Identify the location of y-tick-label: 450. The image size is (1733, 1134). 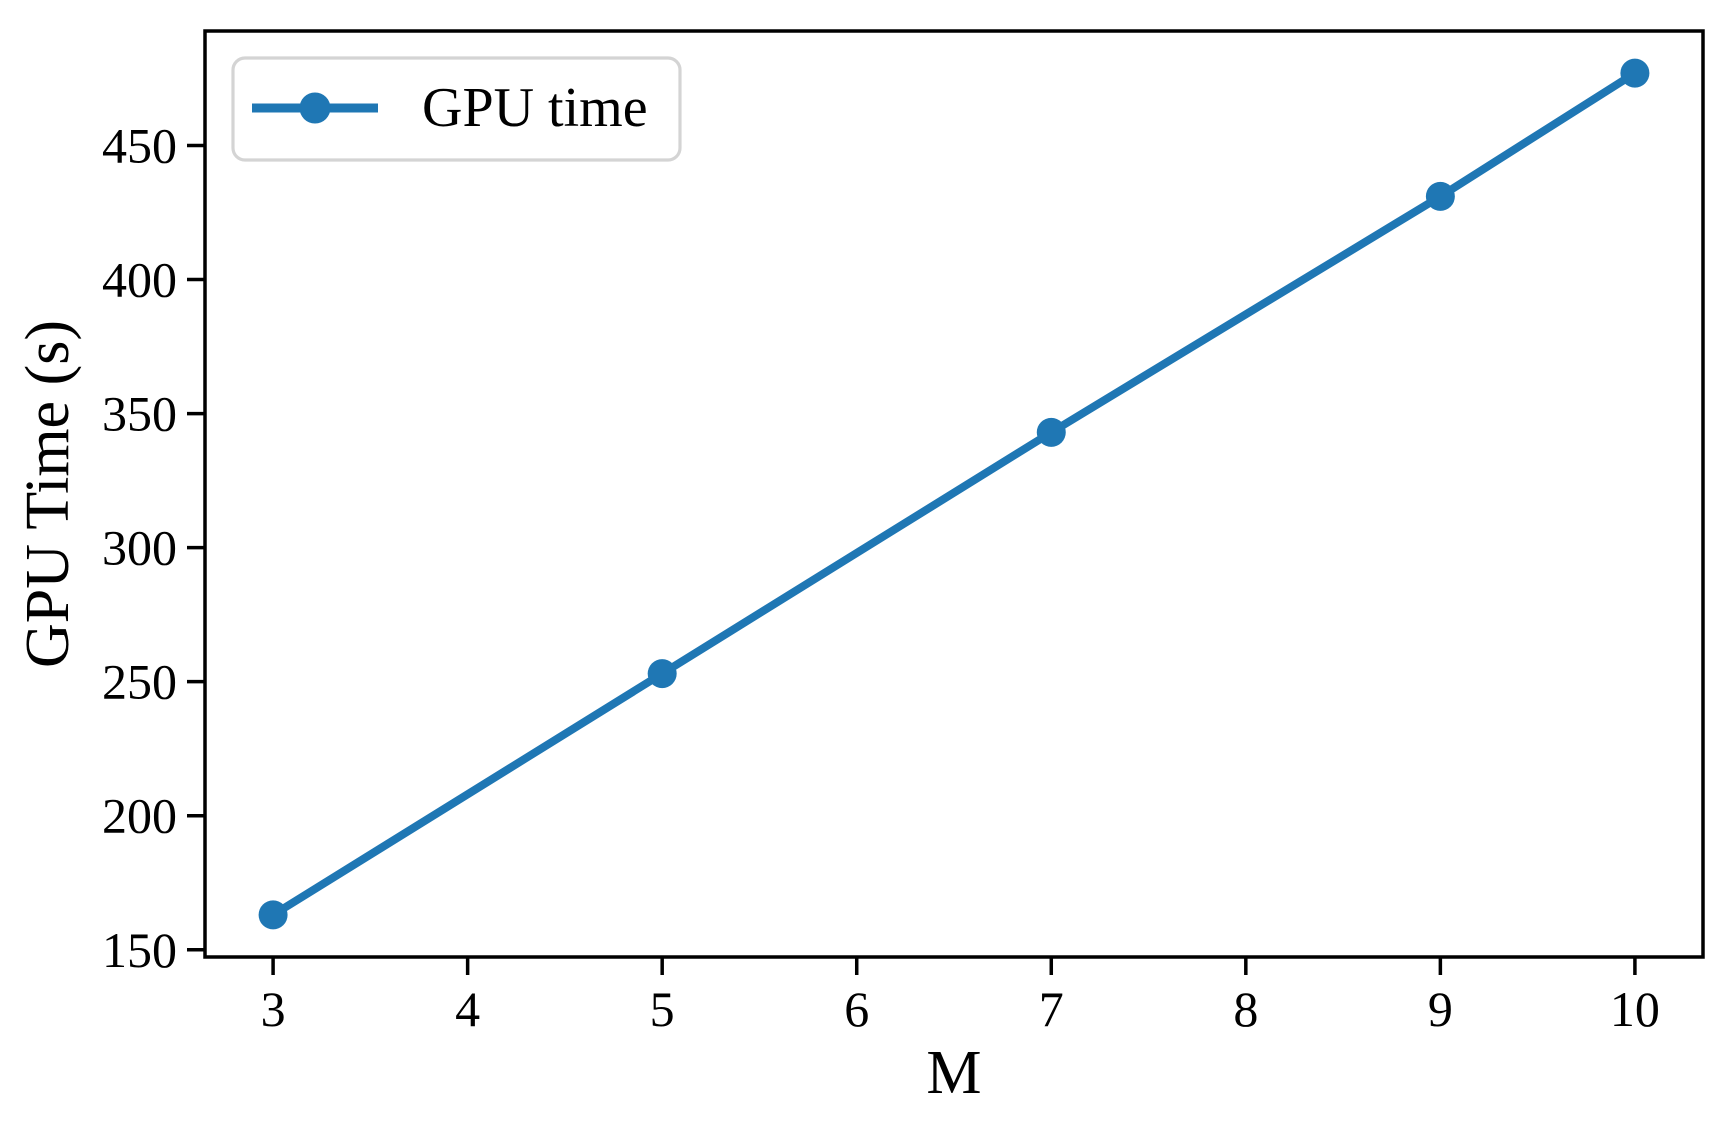
(139, 145).